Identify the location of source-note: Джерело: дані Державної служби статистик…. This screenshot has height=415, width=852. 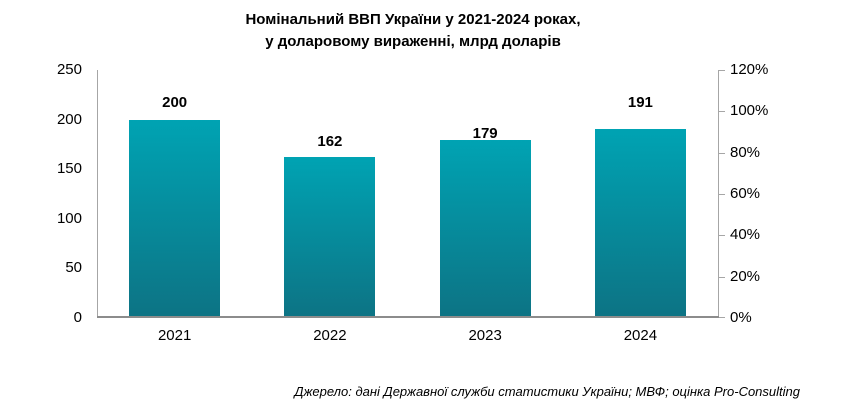
(547, 391).